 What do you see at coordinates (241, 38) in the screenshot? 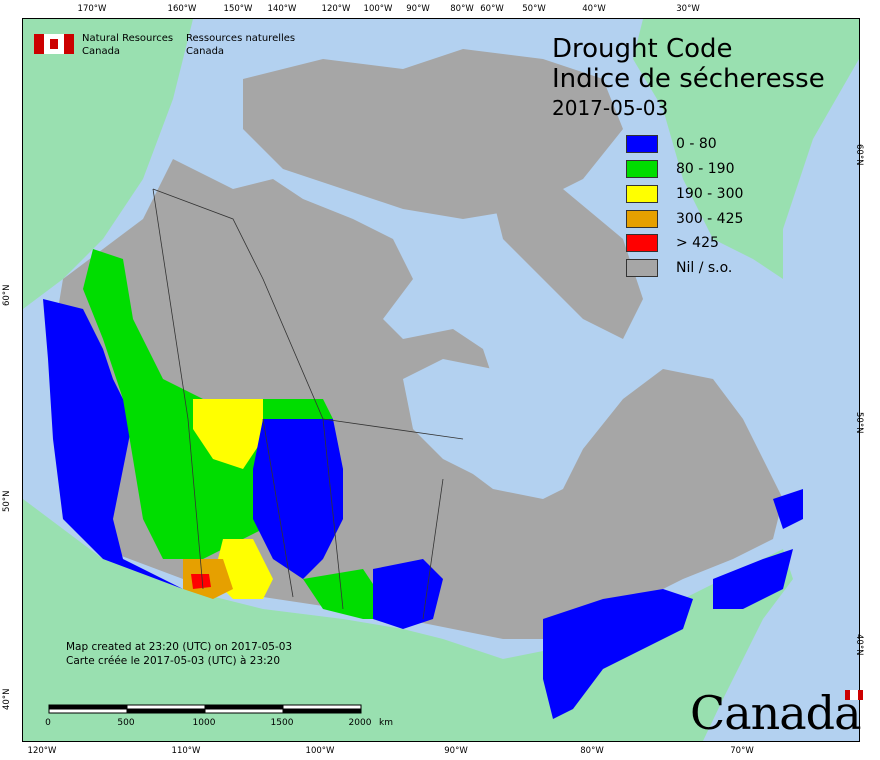
I see `agency-fr-line1: Ressources naturelles` at bounding box center [241, 38].